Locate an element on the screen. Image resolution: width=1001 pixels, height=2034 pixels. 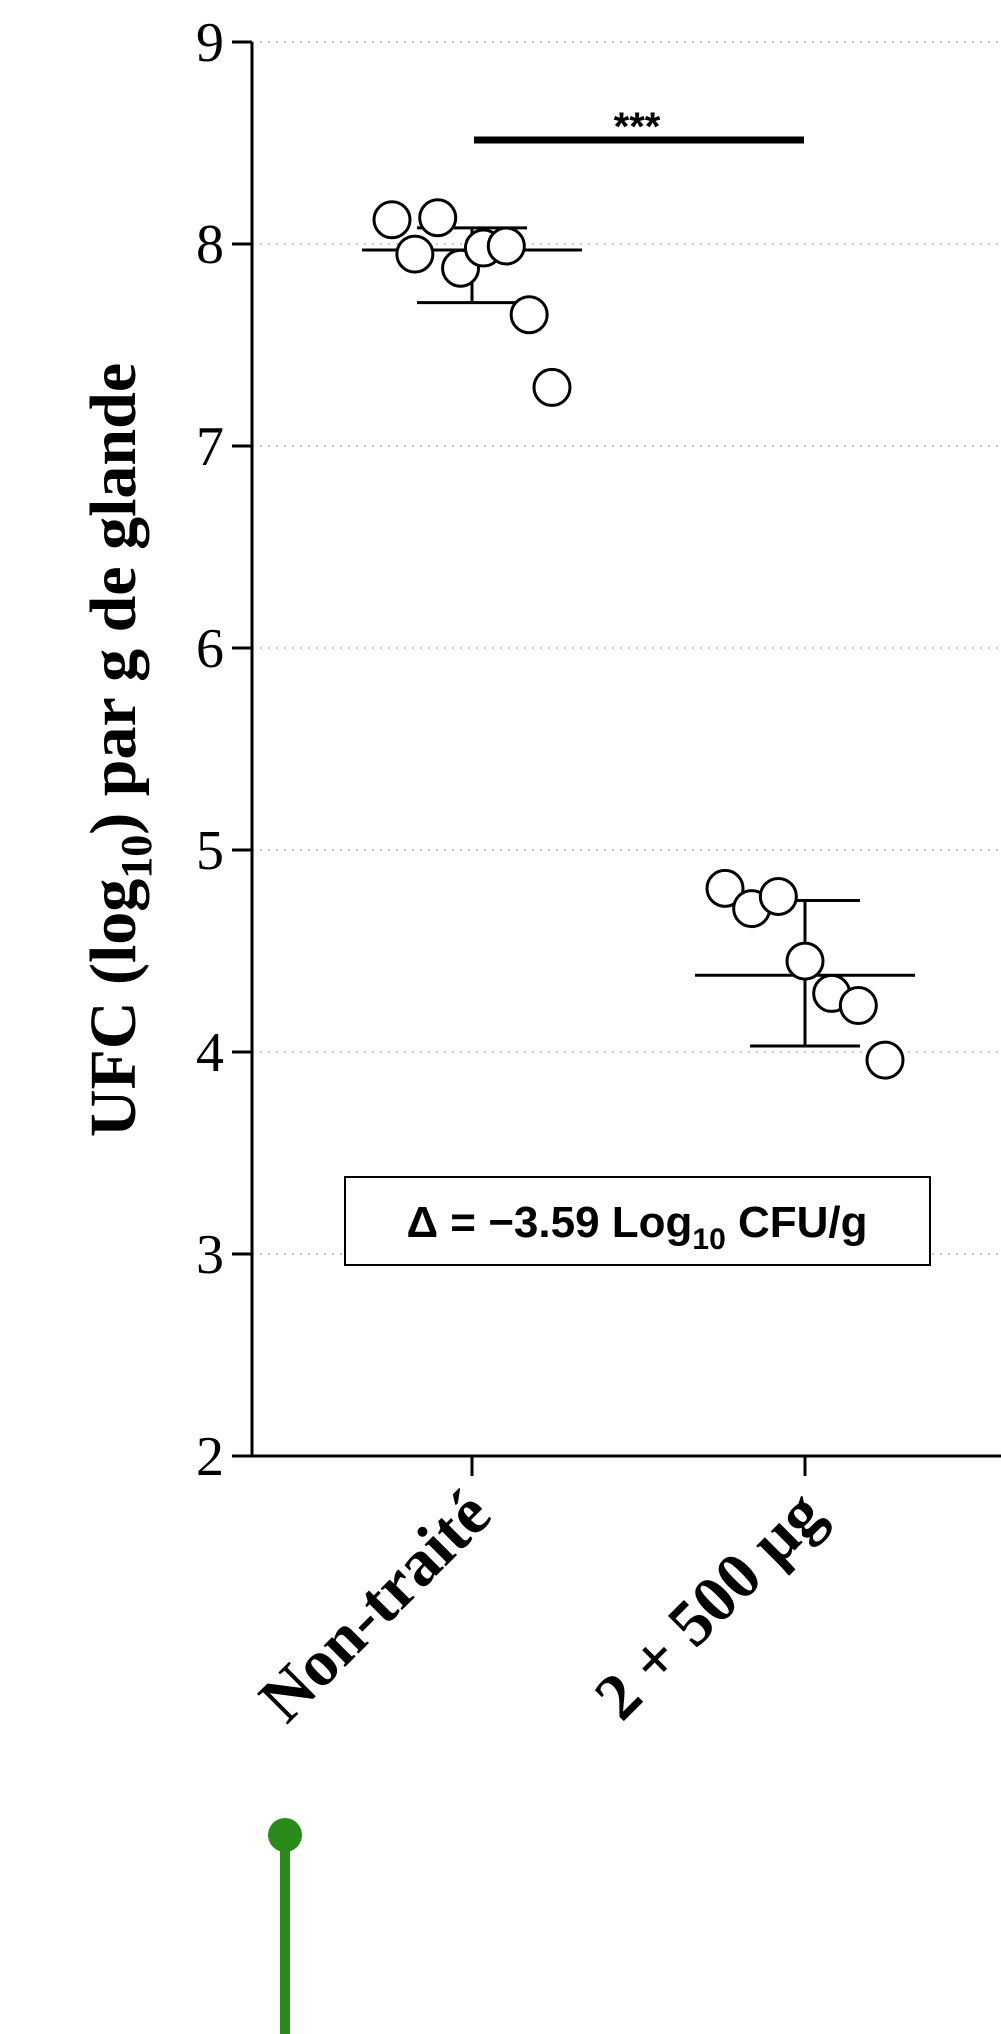
y-tick-label: 7 is located at coordinates (210, 447).